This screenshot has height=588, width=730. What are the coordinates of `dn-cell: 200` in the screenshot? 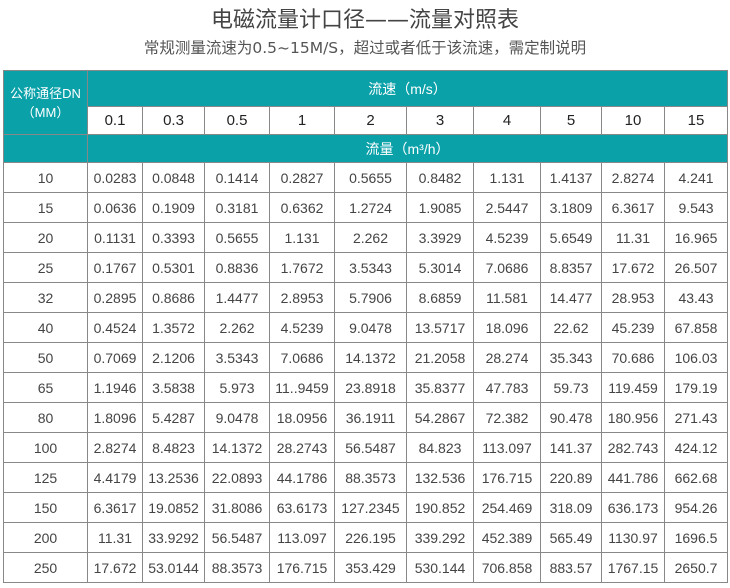 It's located at (45, 537).